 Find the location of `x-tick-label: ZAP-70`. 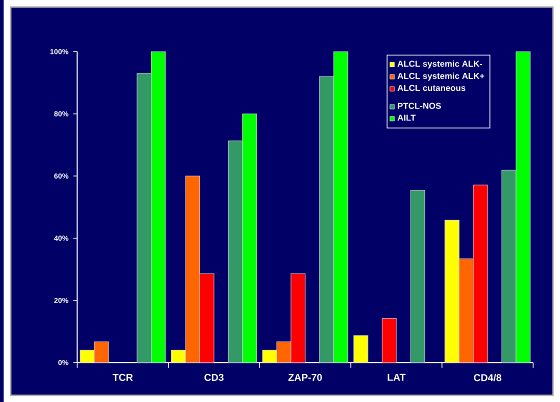

x-tick-label: ZAP-70 is located at coordinates (305, 377).